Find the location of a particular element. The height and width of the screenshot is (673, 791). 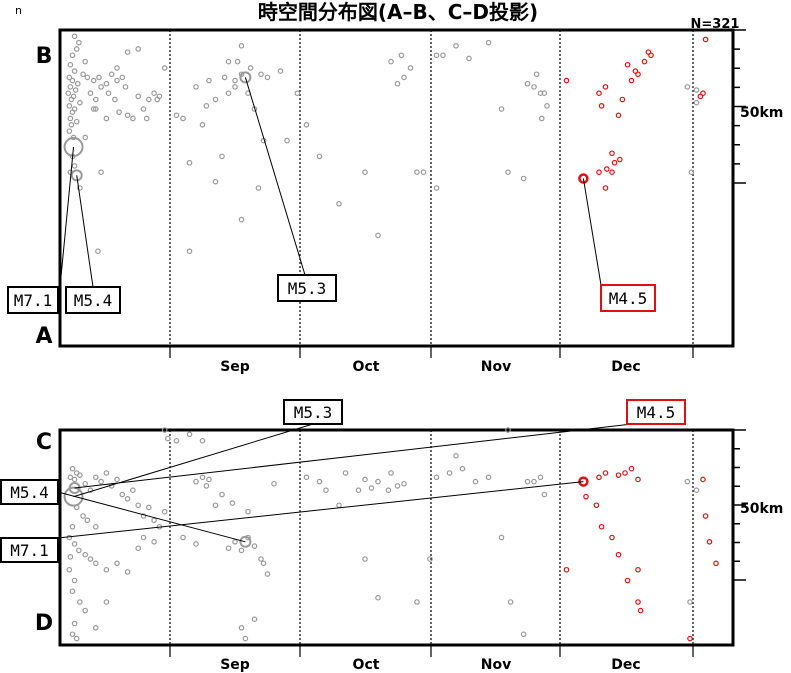

scale-label-1: 50km is located at coordinates (761, 113).